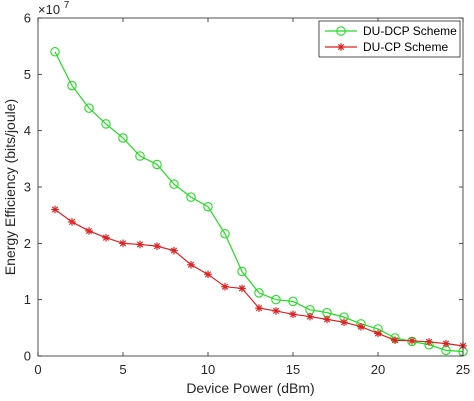 The height and width of the screenshot is (401, 474). What do you see at coordinates (10, 187) in the screenshot?
I see `y-axis-title: Energy Efficiency (bits/joule)` at bounding box center [10, 187].